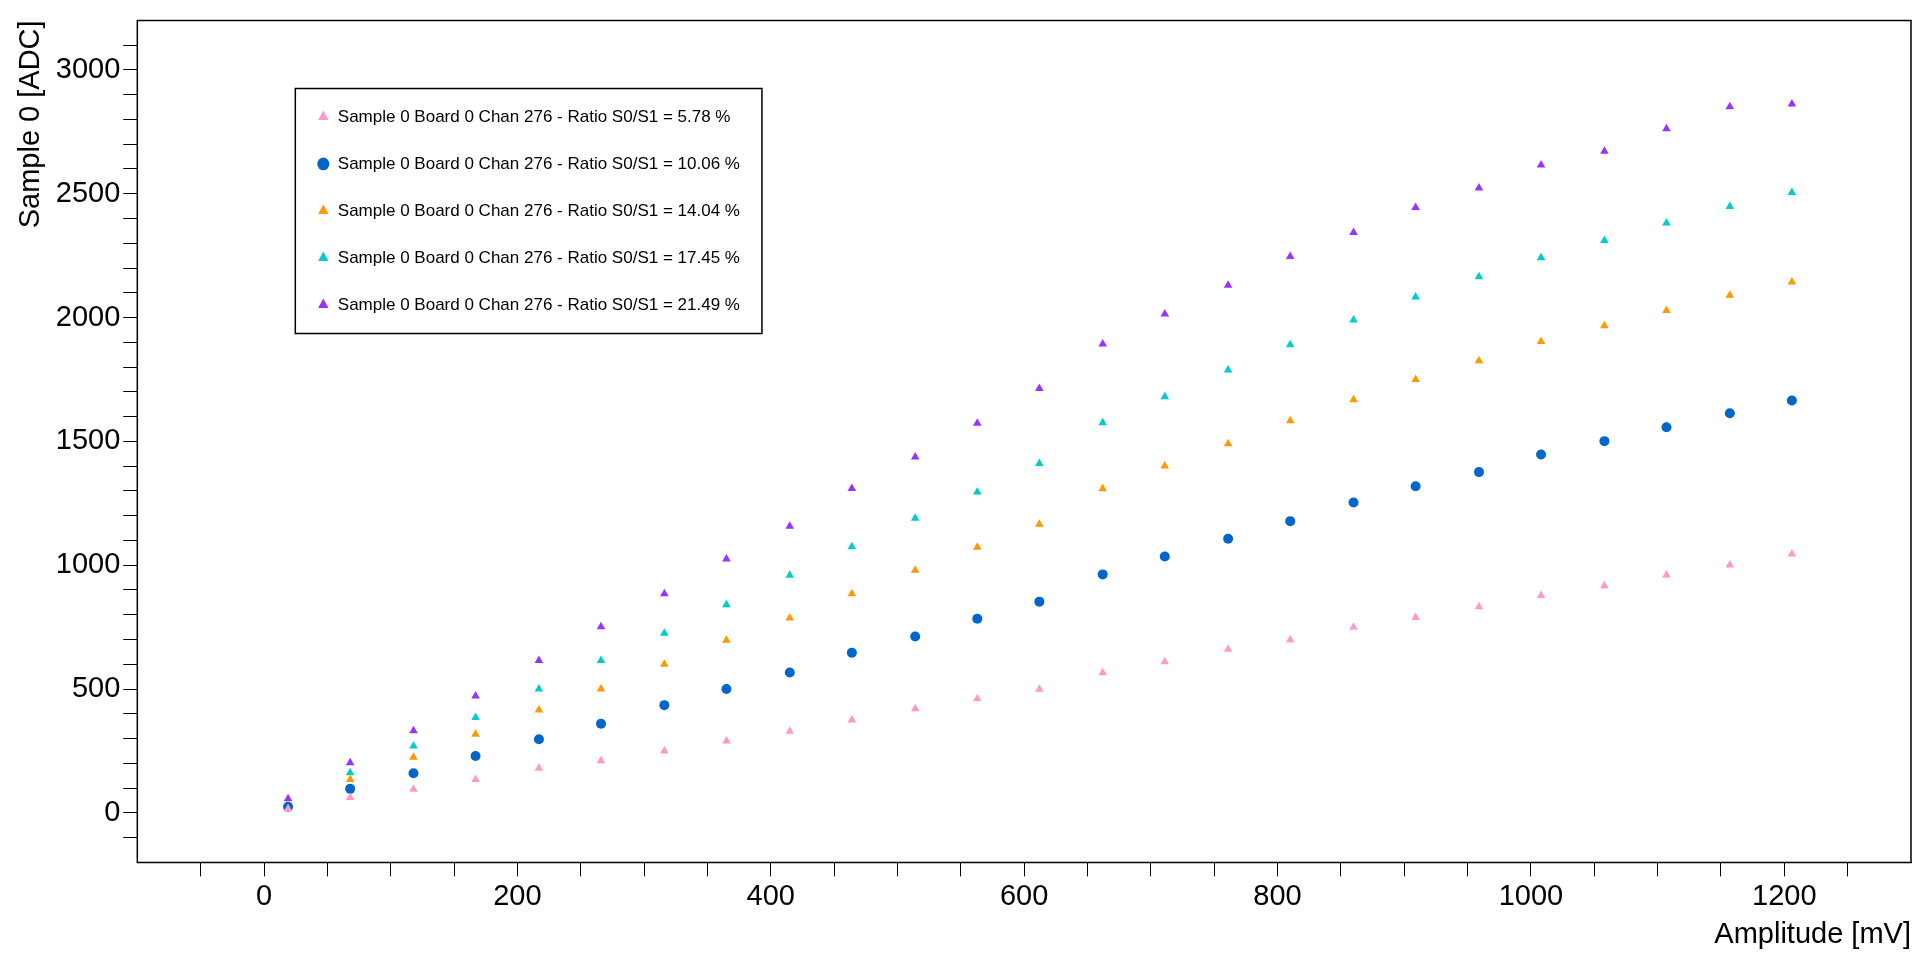 The height and width of the screenshot is (956, 1923). Describe the element at coordinates (88, 191) in the screenshot. I see `y-tick-label: 2500` at that location.